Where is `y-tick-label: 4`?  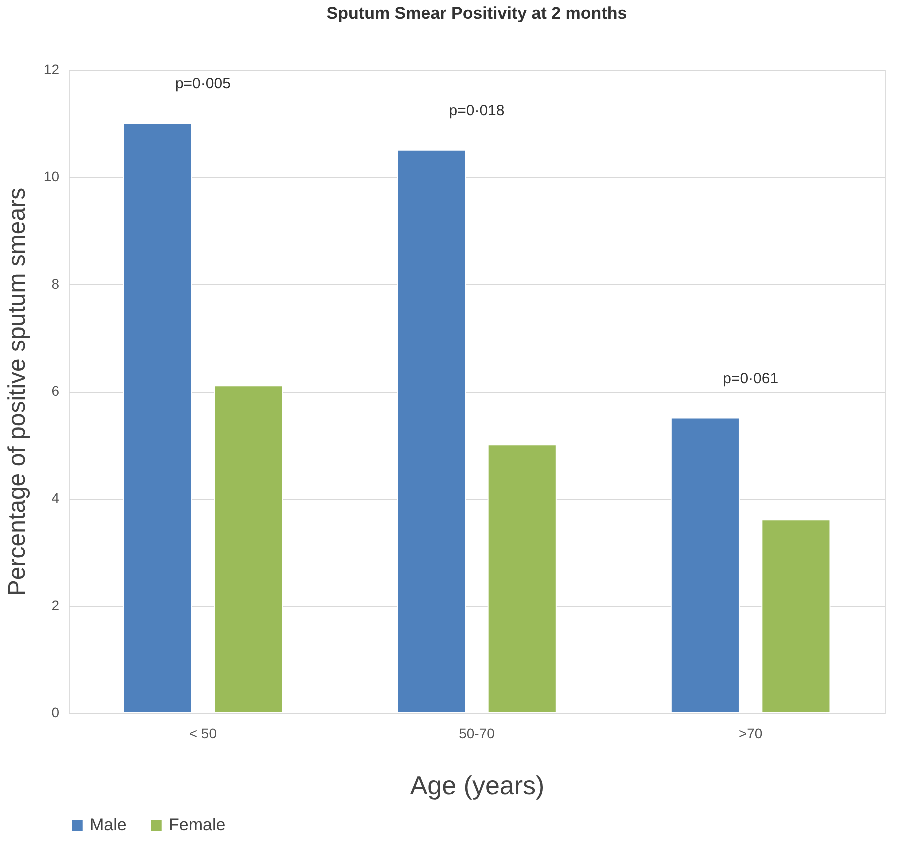
y-tick-label: 4 is located at coordinates (56, 498).